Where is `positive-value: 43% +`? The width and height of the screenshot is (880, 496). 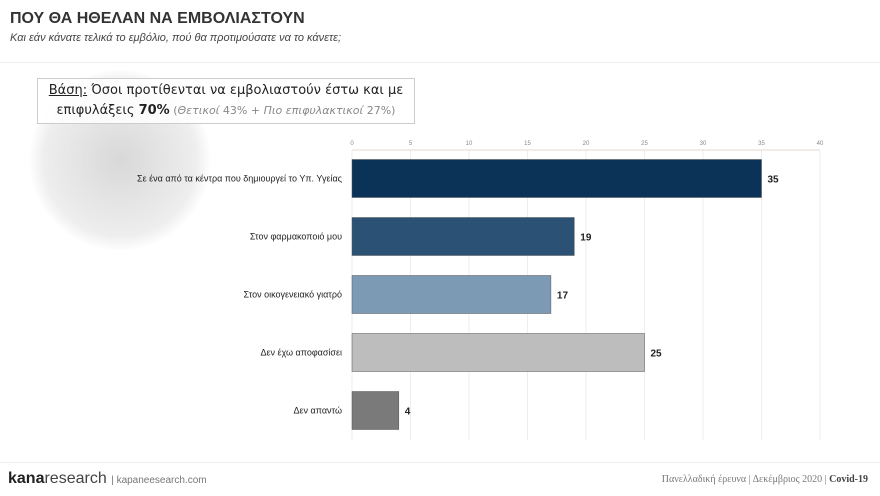 positive-value: 43% + is located at coordinates (241, 110).